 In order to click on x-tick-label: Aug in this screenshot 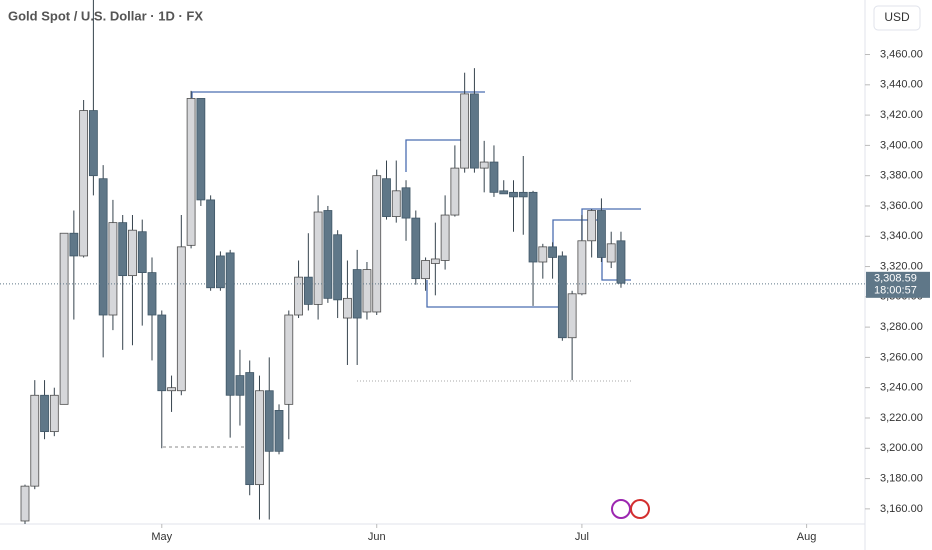, I will do `click(807, 537)`.